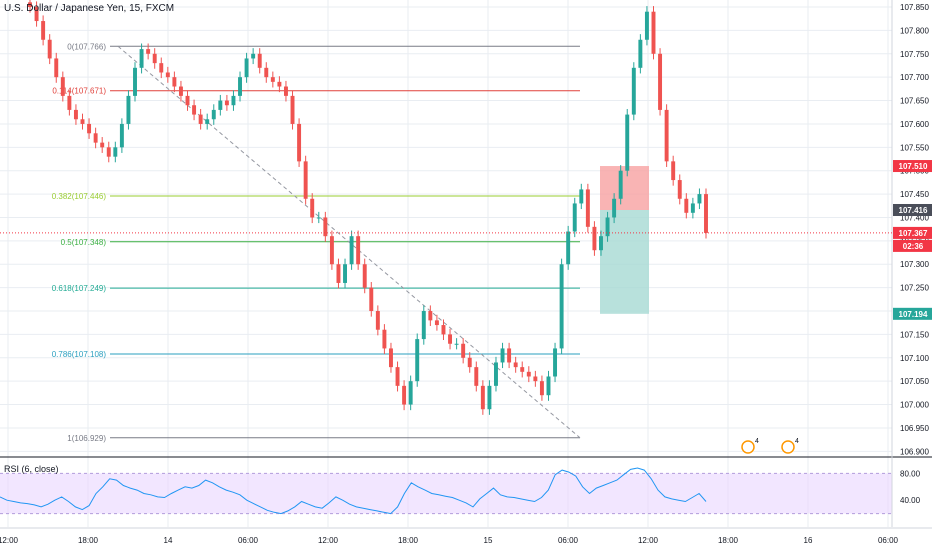  I want to click on price-tick-label: 107.000, so click(914, 405).